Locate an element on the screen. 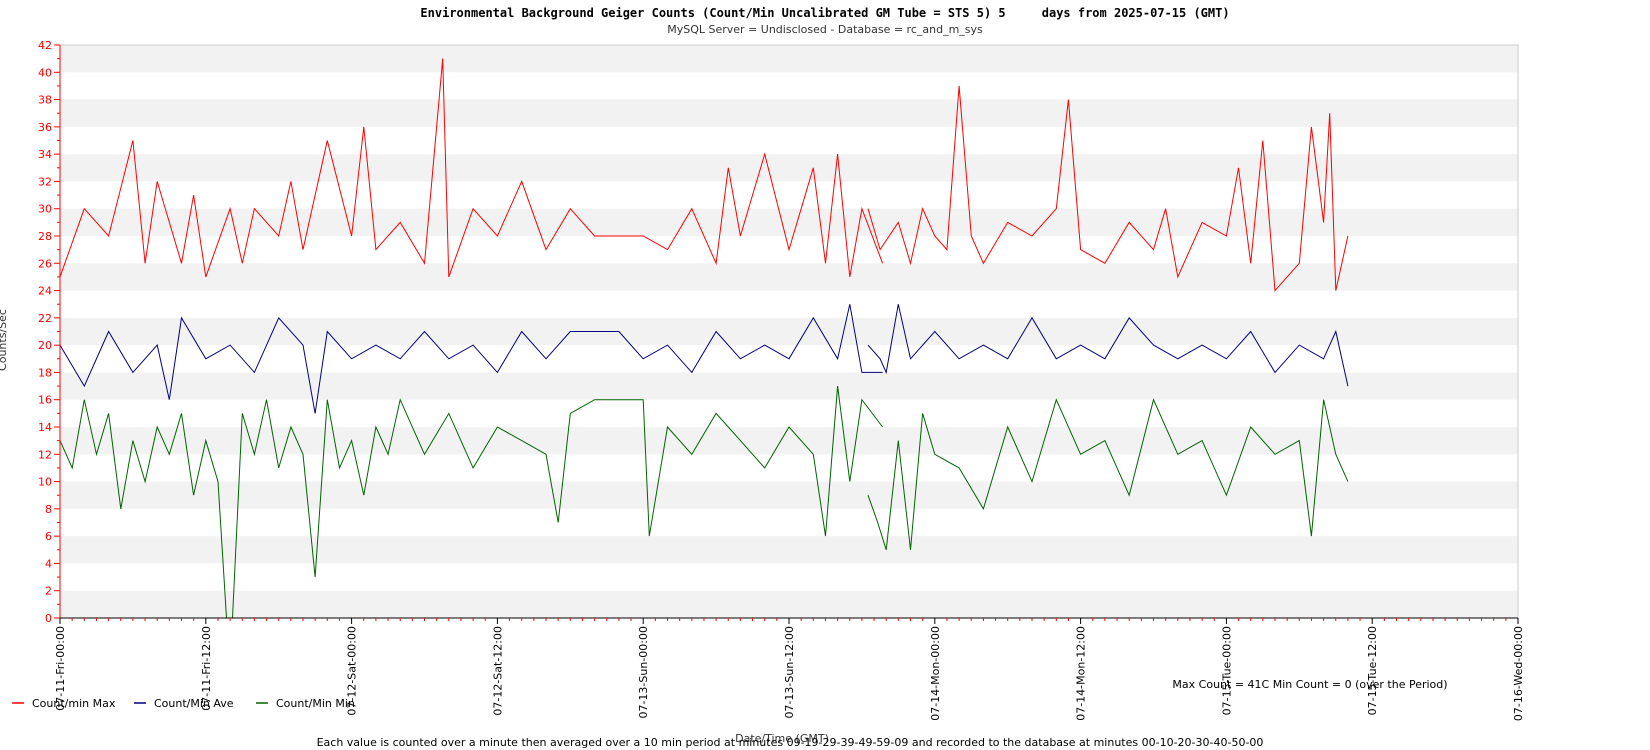 This screenshot has height=750, width=1650. legend: Count/min Max Count/Min Ave Count/Min Min is located at coordinates (183, 703).